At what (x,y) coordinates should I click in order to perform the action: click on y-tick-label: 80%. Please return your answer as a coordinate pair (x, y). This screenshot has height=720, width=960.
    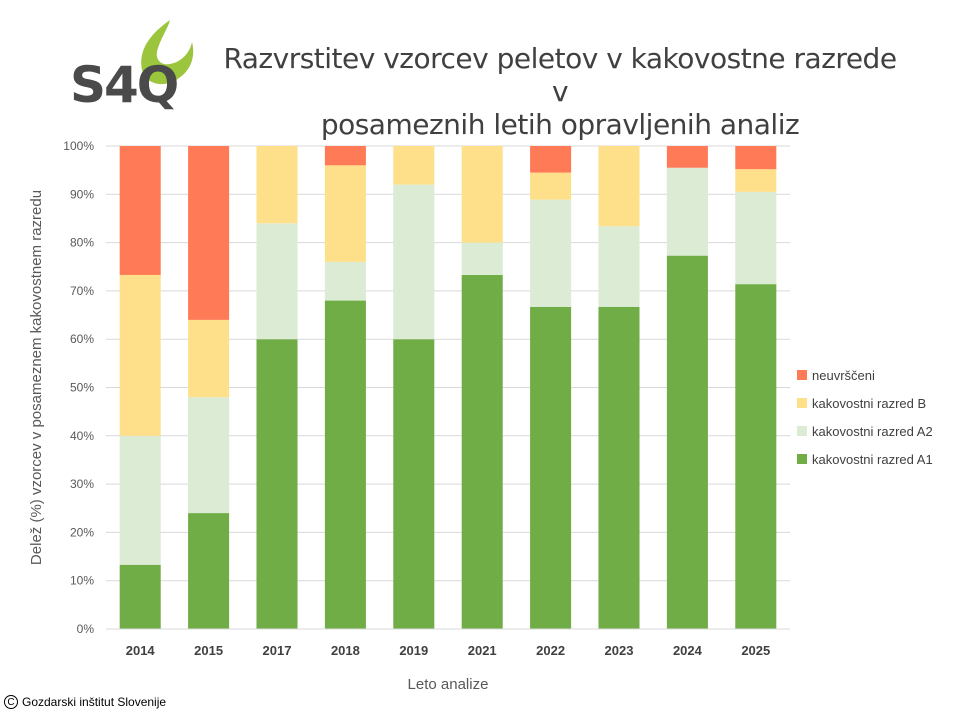
    Looking at the image, I should click on (82, 243).